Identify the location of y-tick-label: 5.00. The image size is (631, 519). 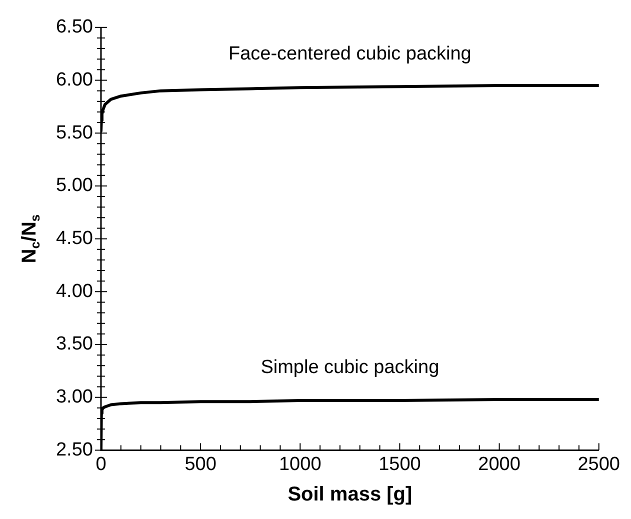
(74, 185).